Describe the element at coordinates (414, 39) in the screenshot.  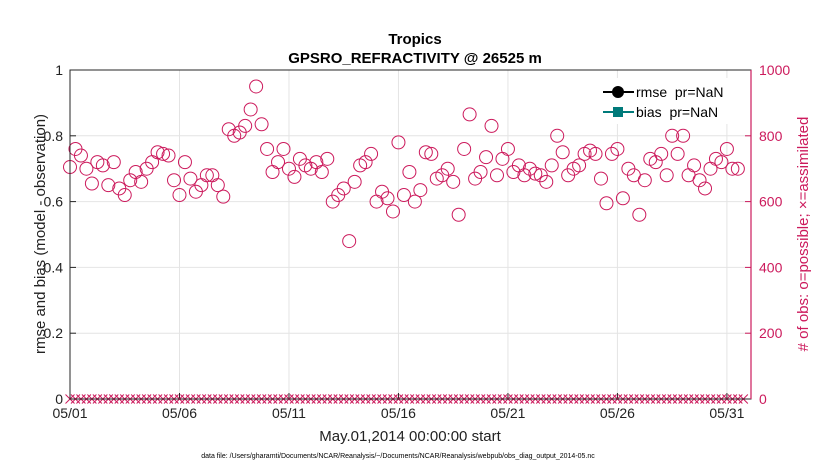
I see `chart-title: Tropics` at that location.